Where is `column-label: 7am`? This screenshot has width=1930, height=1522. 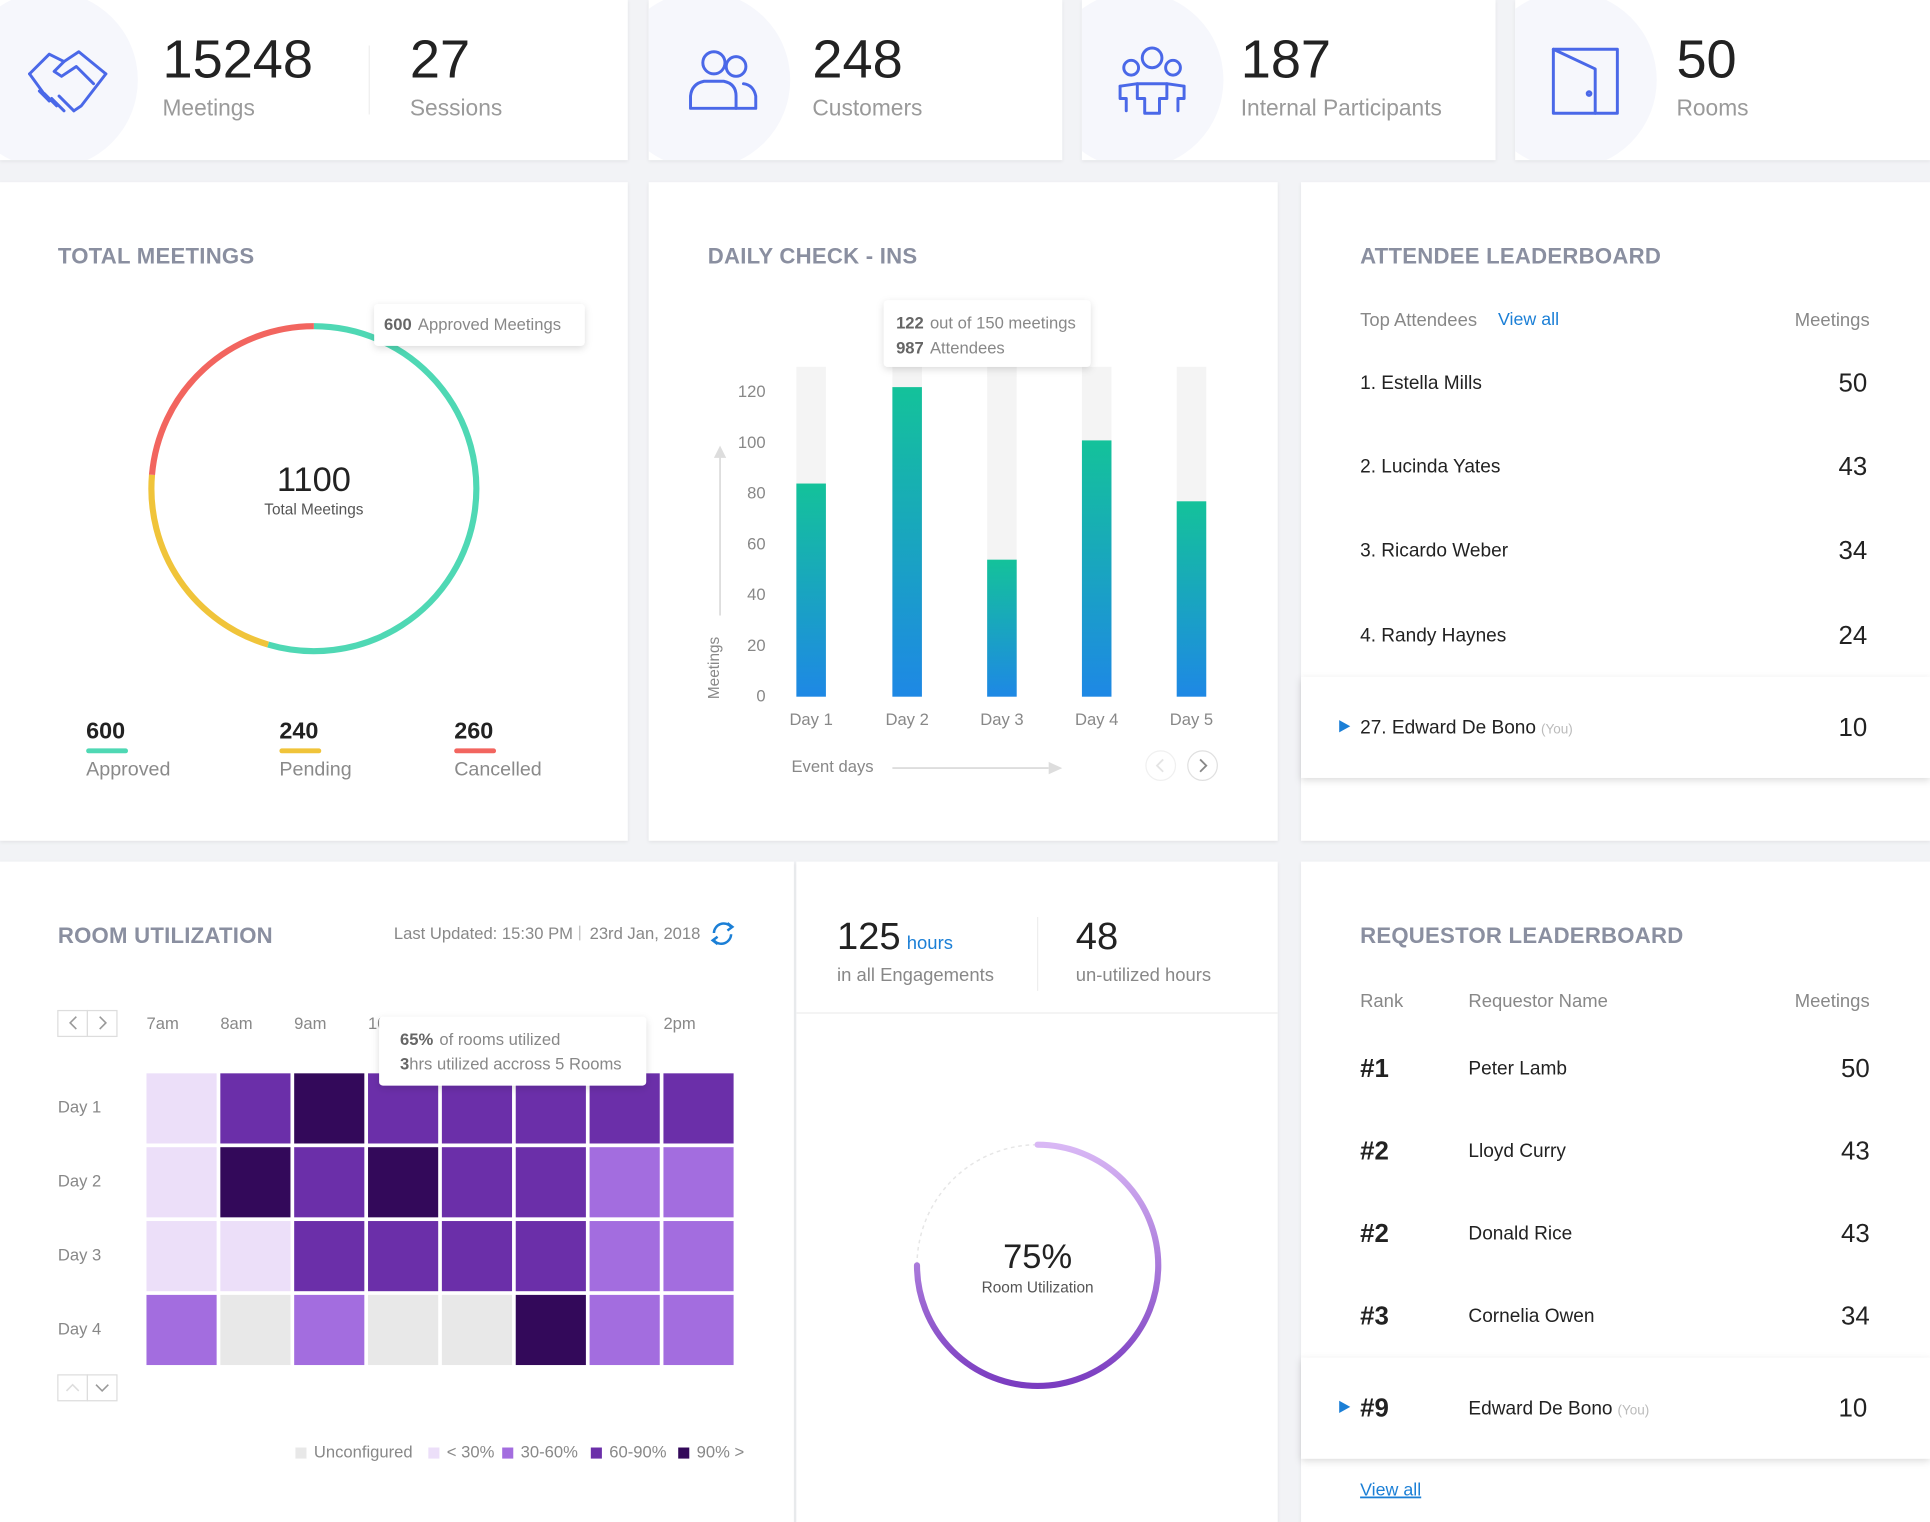 column-label: 7am is located at coordinates (162, 1023).